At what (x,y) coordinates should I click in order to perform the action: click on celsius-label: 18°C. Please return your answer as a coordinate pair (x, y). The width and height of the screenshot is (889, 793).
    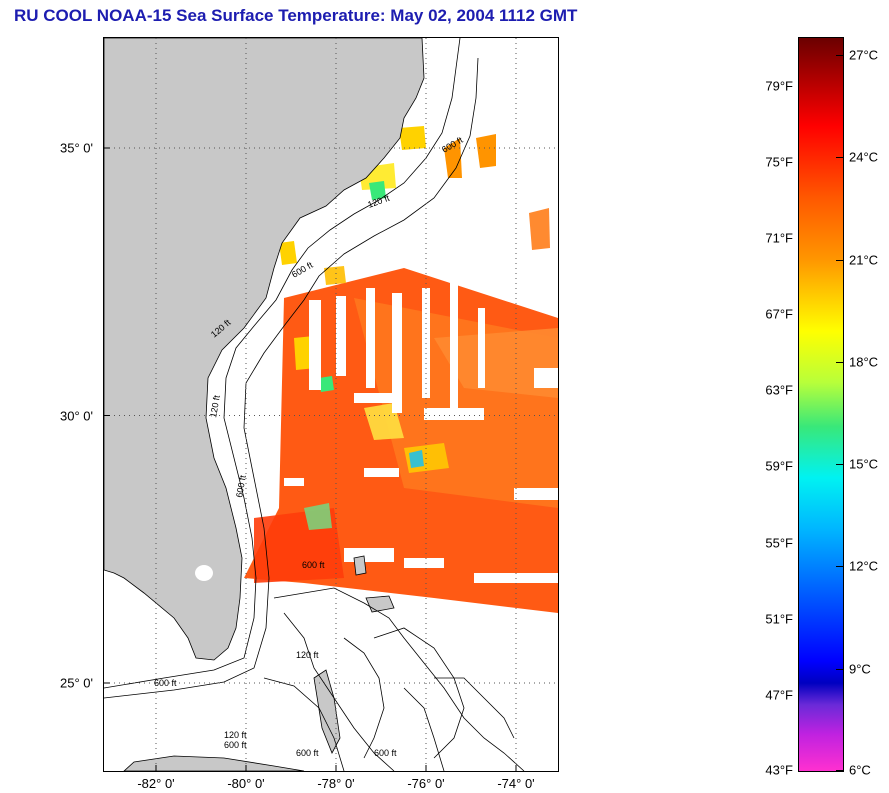
    Looking at the image, I should click on (864, 362).